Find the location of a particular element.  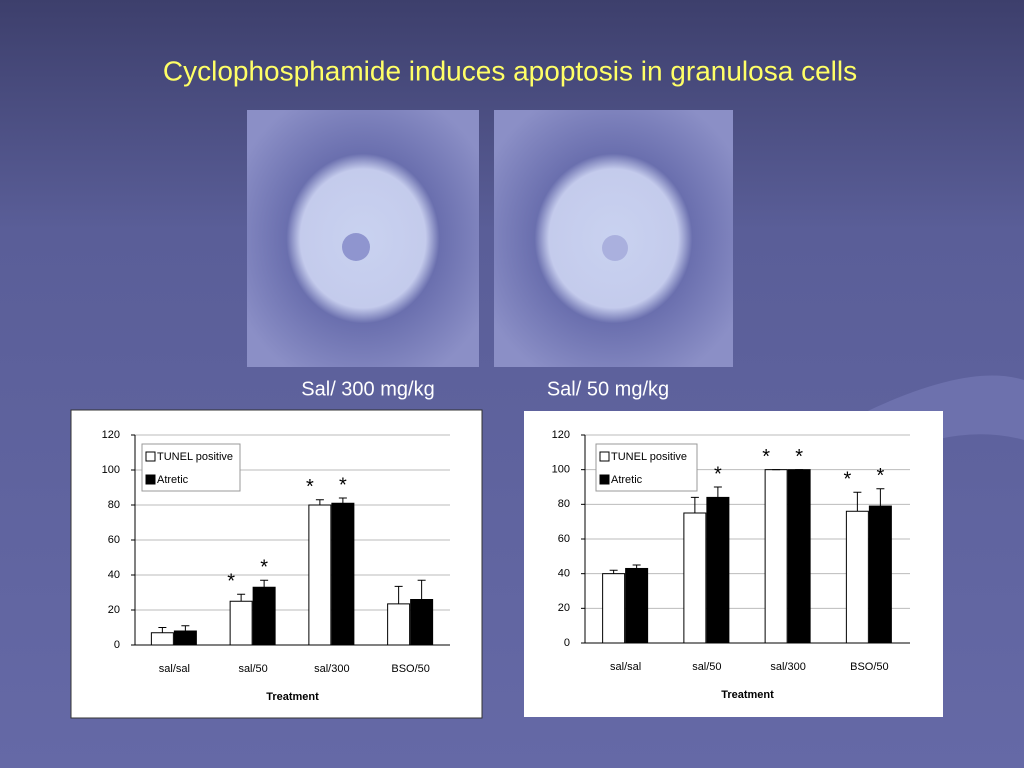

image-caption: Sal/ 50 mg/kg is located at coordinates (608, 389).